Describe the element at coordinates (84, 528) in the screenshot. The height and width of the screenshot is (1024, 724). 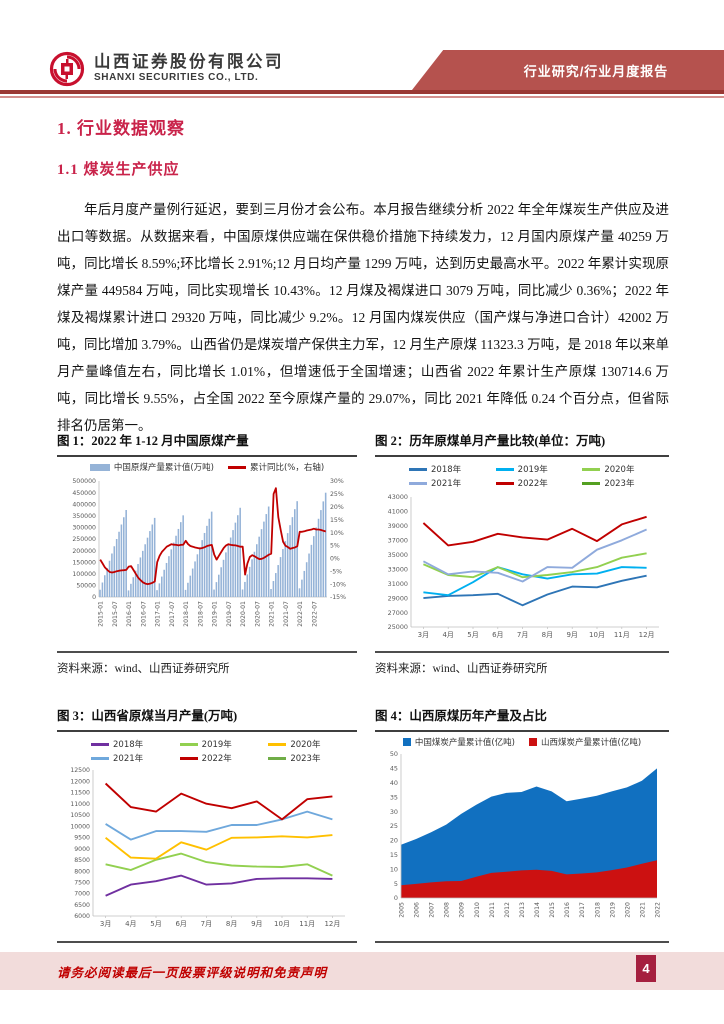
I see `svg-text: 300000` at that location.